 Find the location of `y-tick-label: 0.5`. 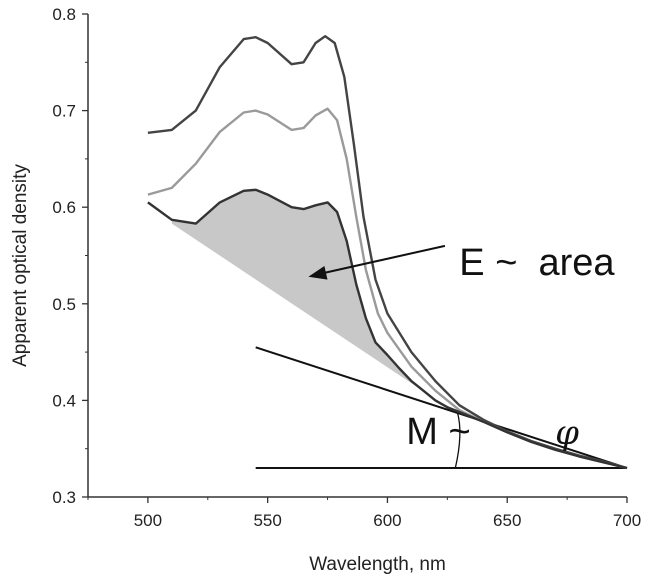

y-tick-label: 0.5 is located at coordinates (64, 304).